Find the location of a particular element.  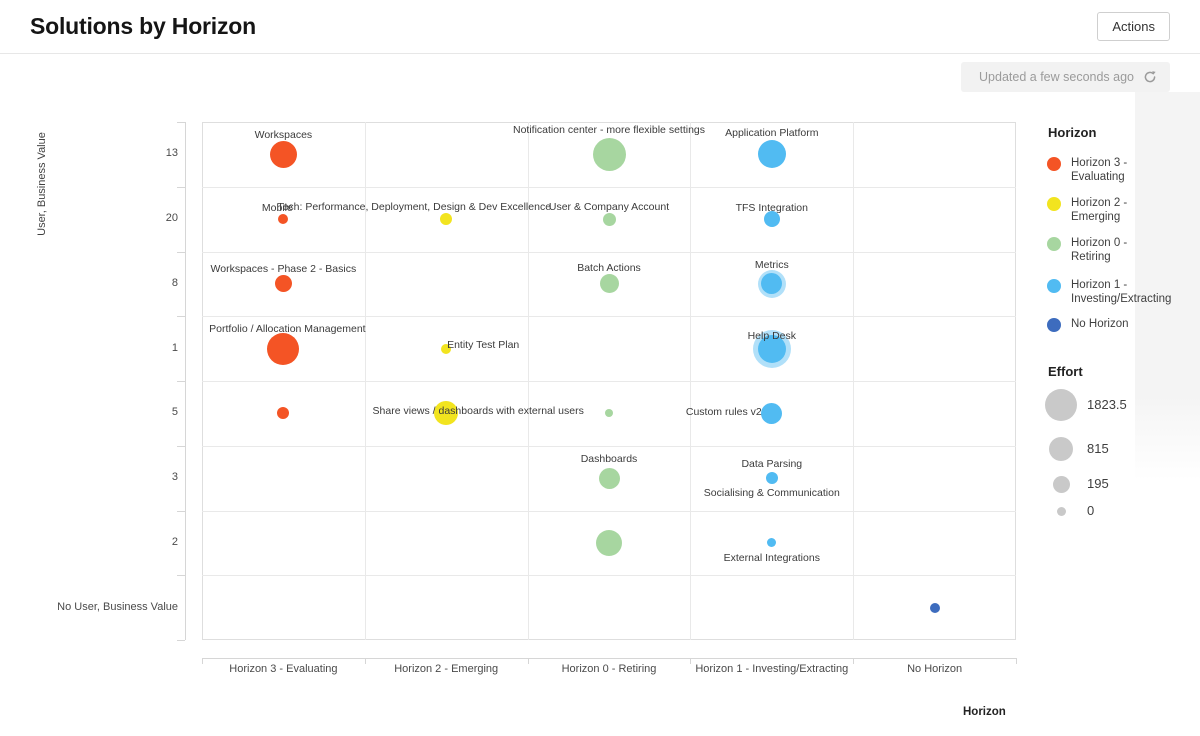

bubble-label: User & Company Account is located at coordinates (609, 207).